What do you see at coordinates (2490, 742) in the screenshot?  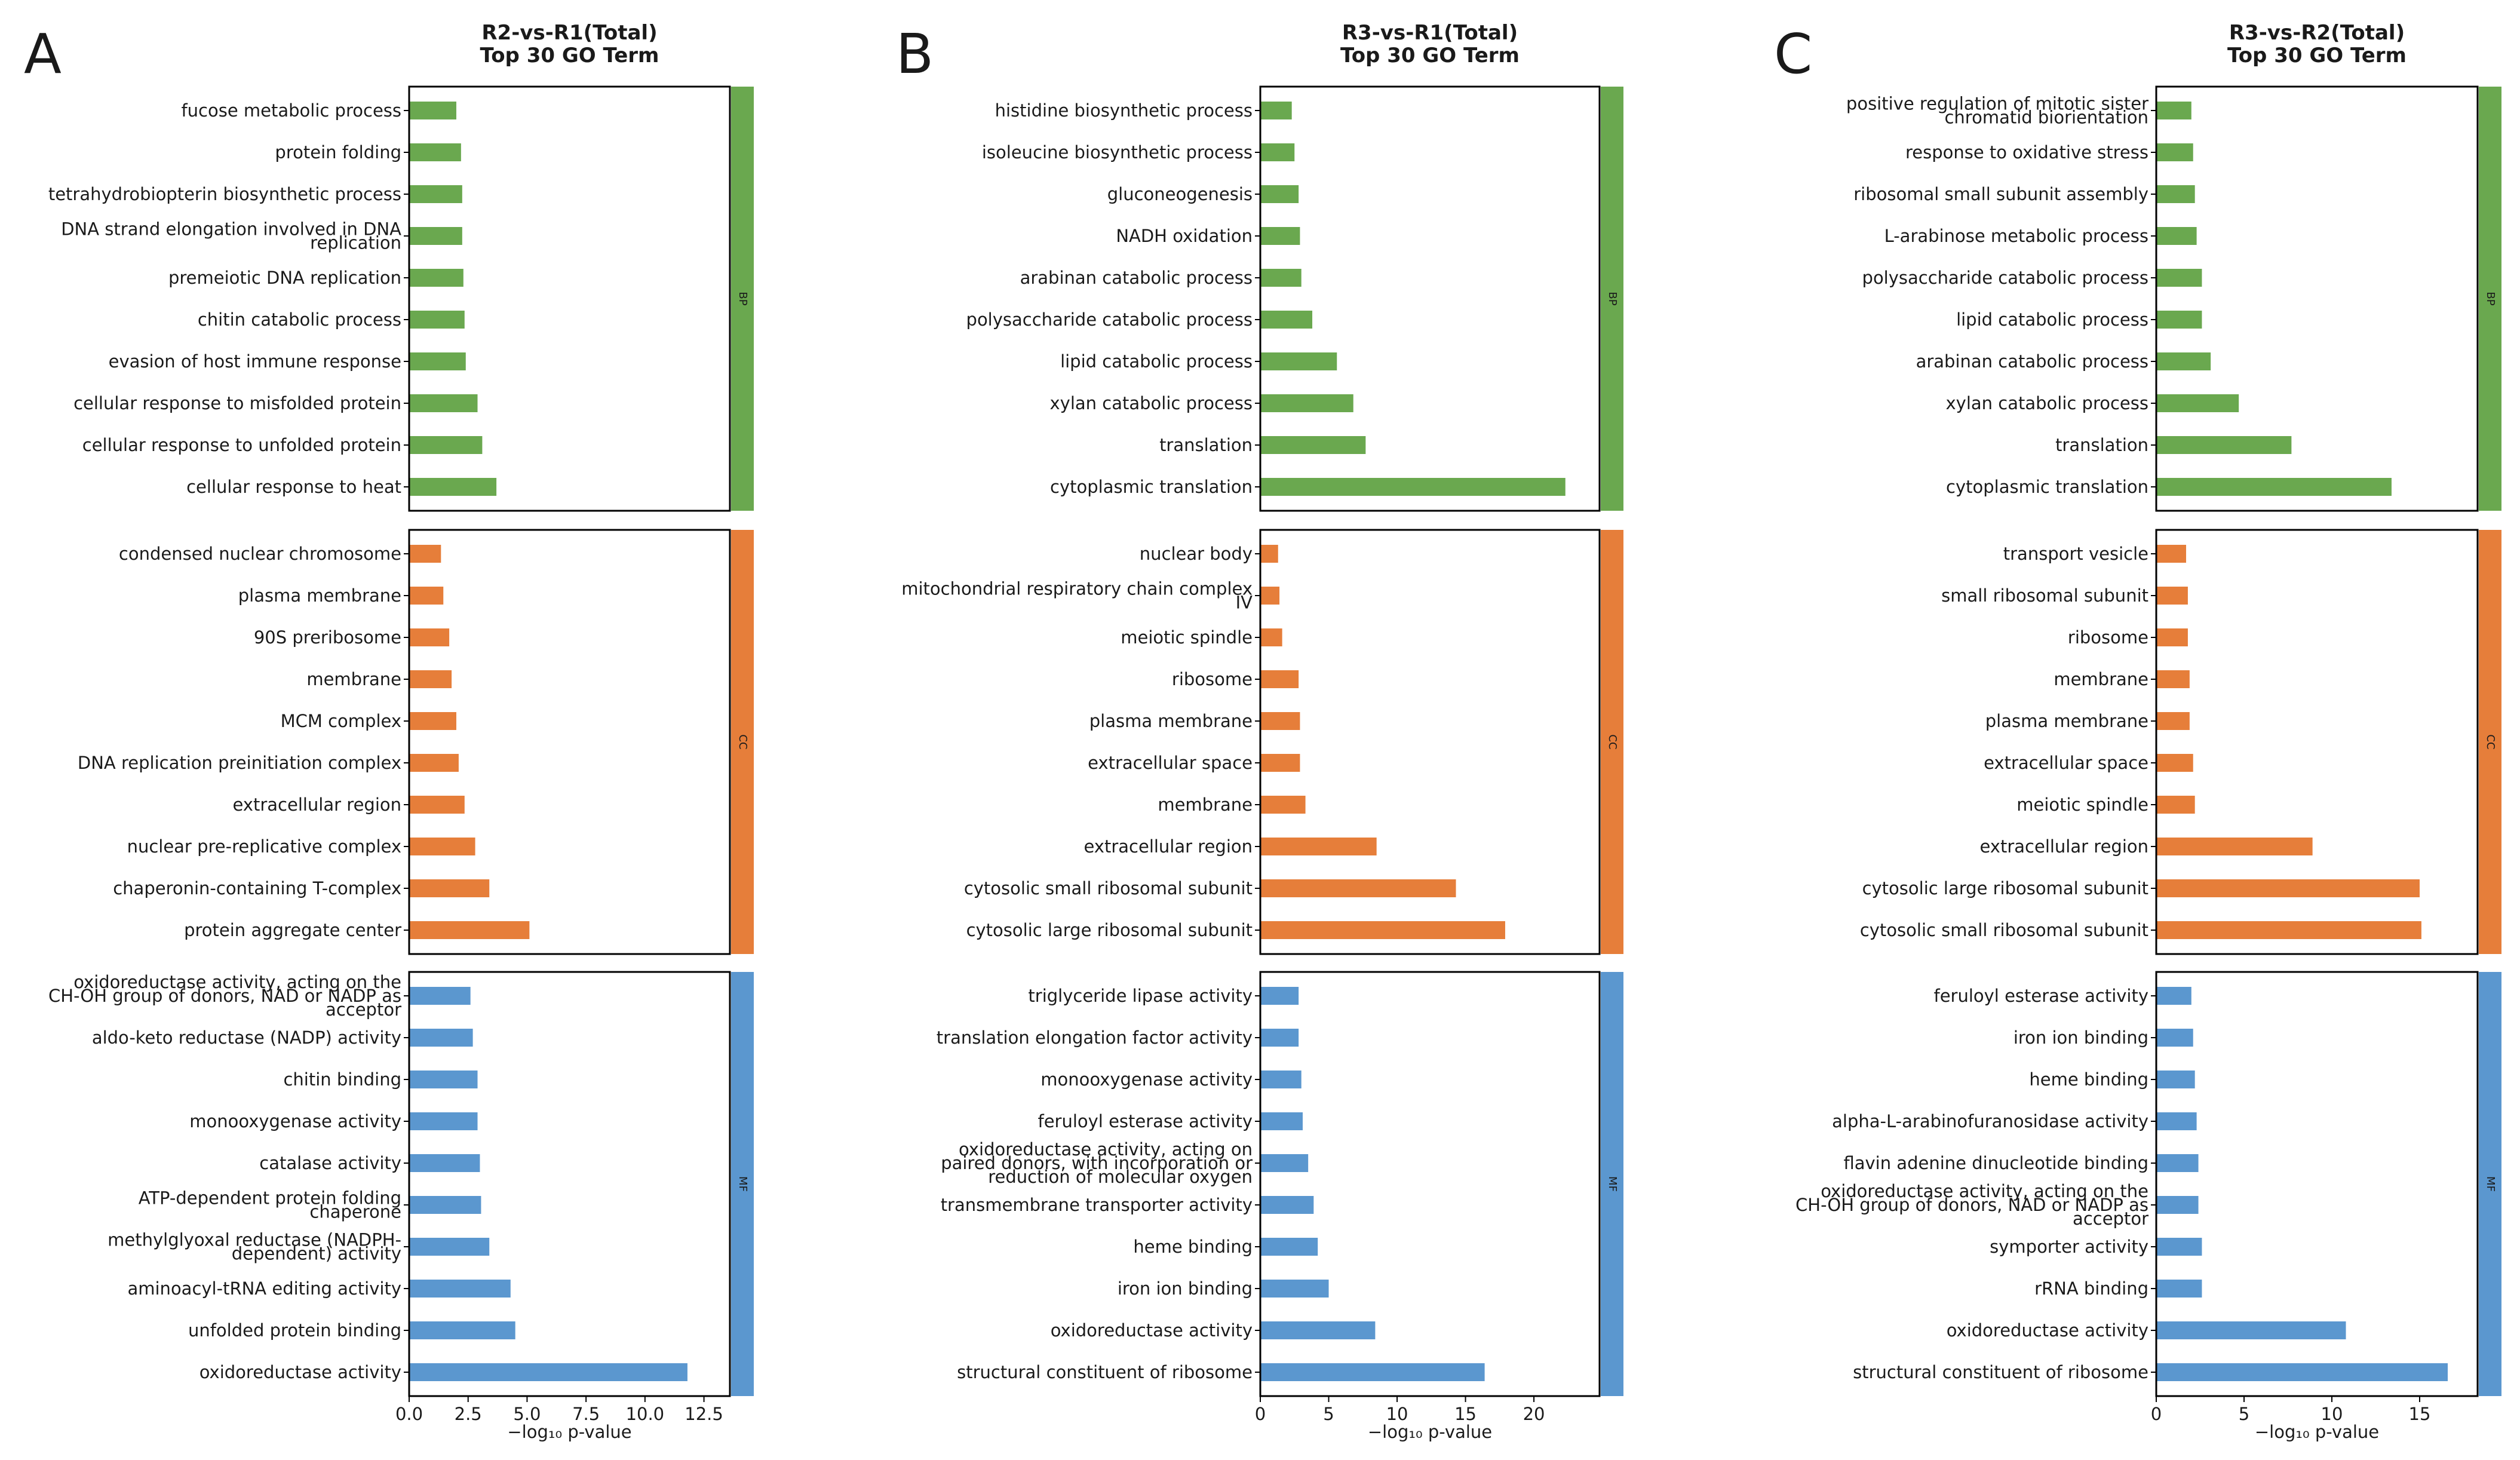 I see `category-label: CC` at bounding box center [2490, 742].